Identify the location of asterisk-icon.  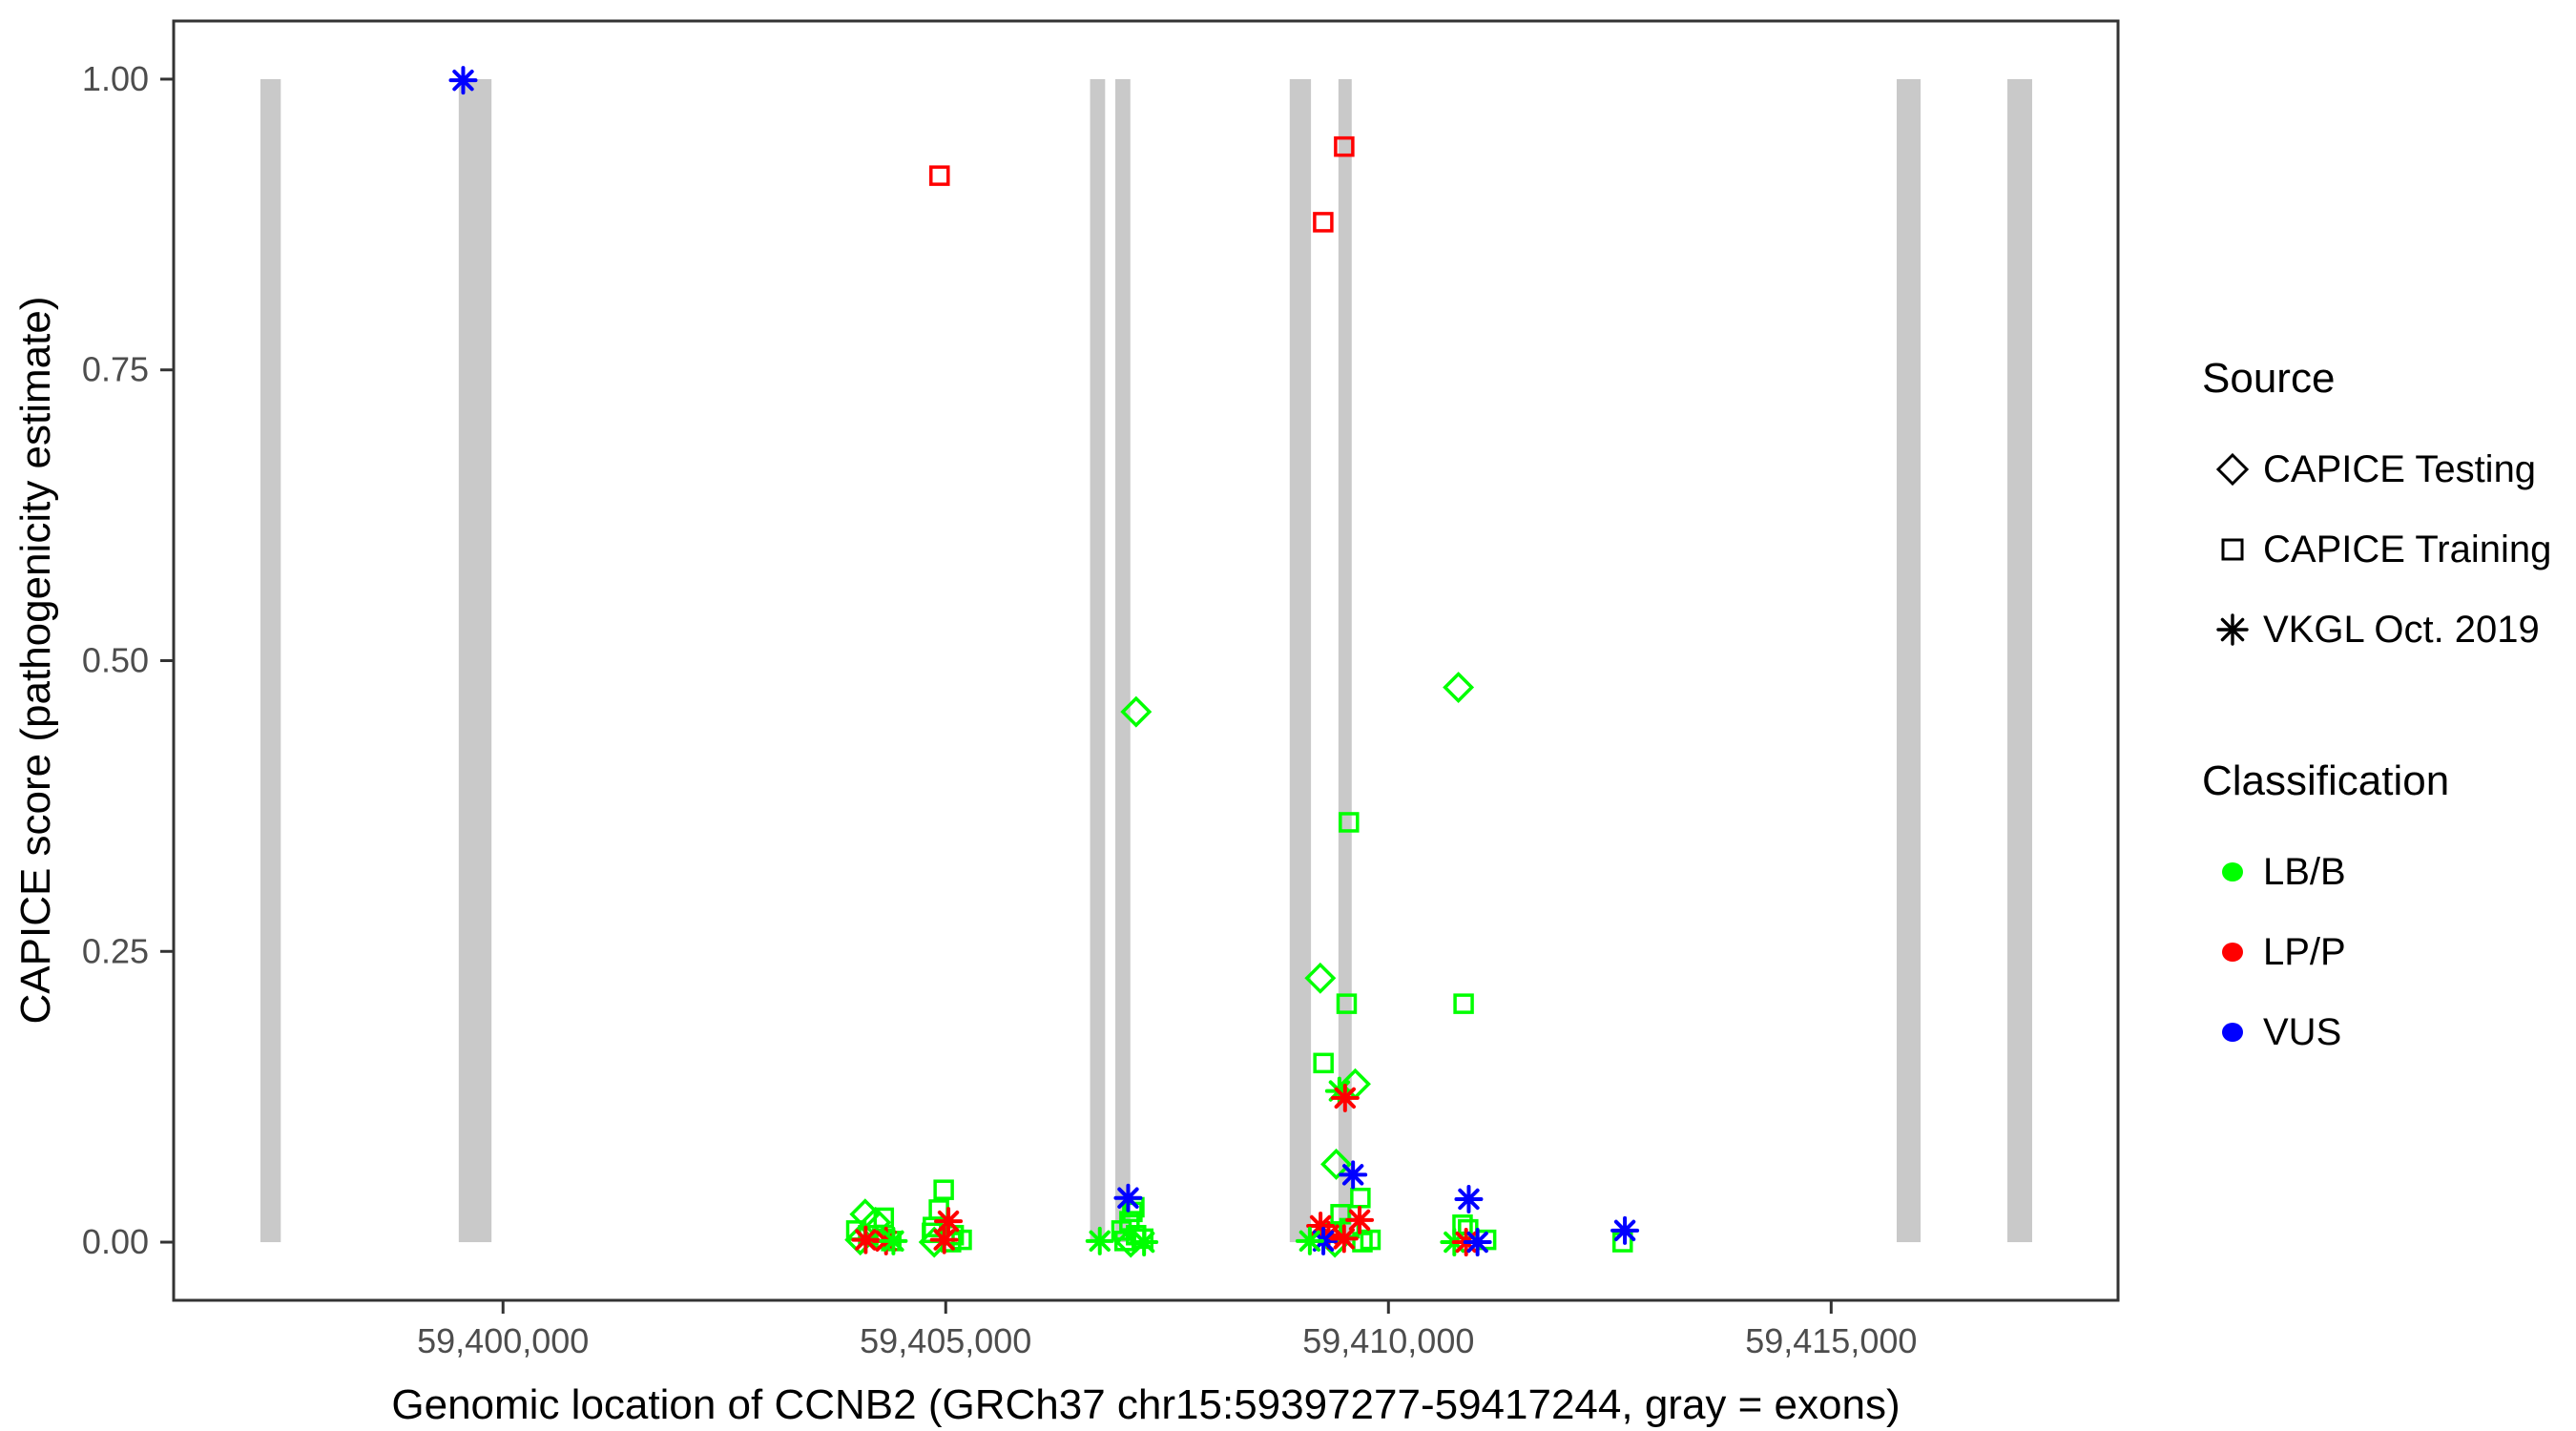
(2232, 630).